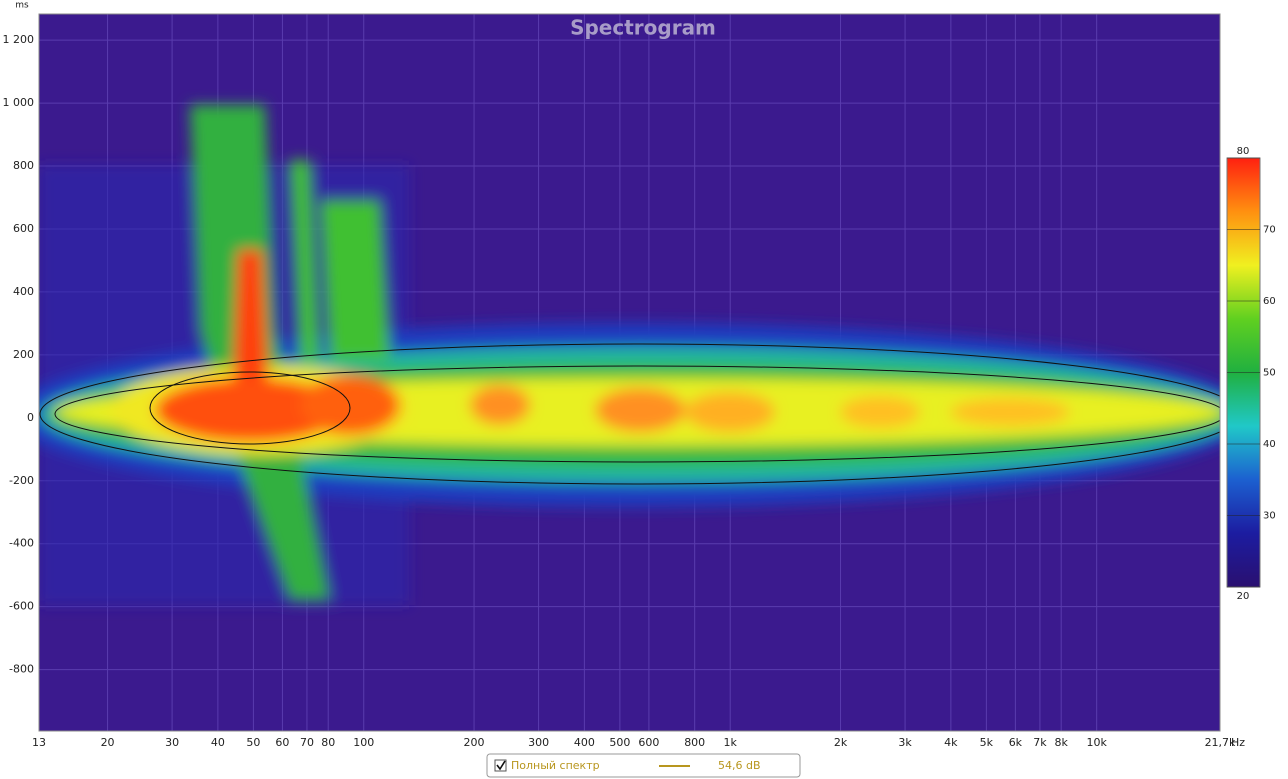  What do you see at coordinates (1269, 230) in the screenshot?
I see `colorbar-label: 70` at bounding box center [1269, 230].